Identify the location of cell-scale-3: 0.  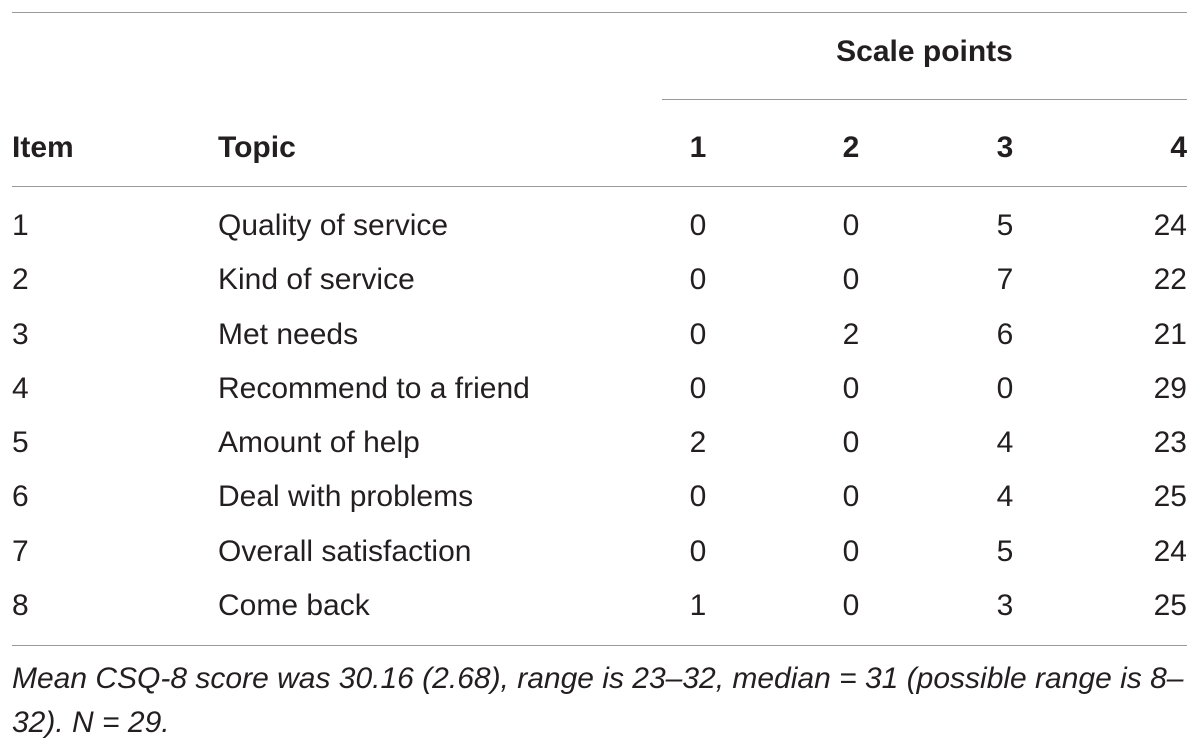
(1005, 388).